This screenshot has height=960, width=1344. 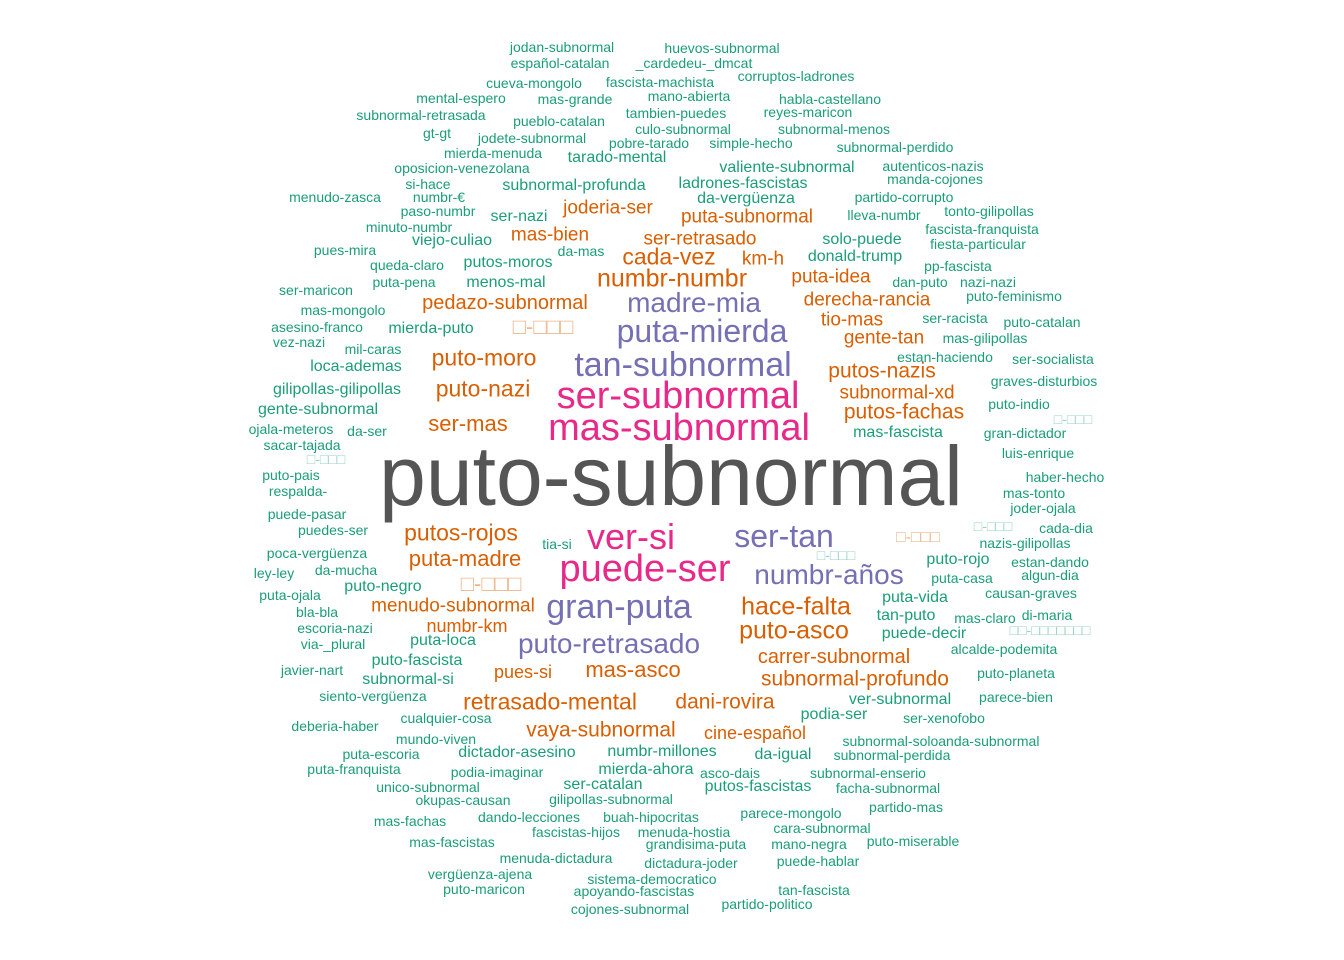 I want to click on cloud-word: puto-asco, so click(x=794, y=630).